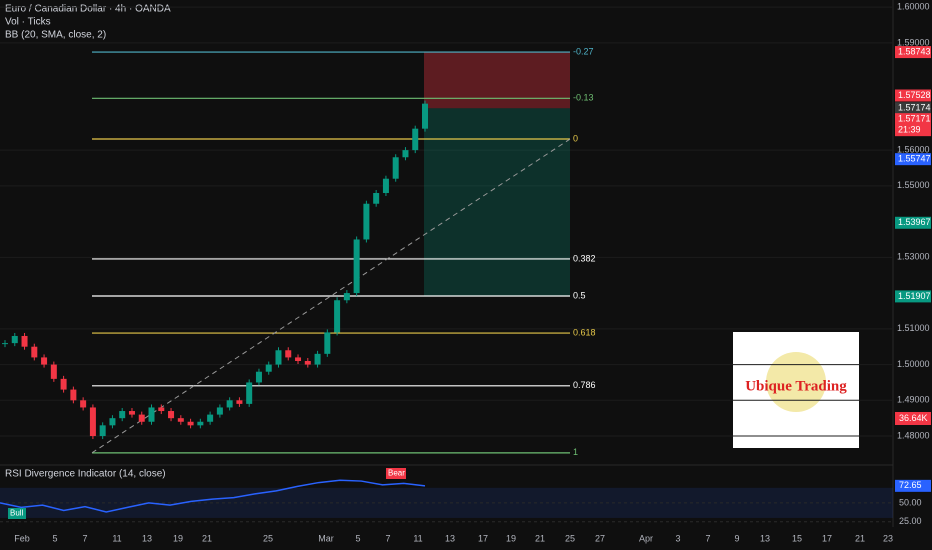  I want to click on fib-label: 0.5, so click(579, 295).